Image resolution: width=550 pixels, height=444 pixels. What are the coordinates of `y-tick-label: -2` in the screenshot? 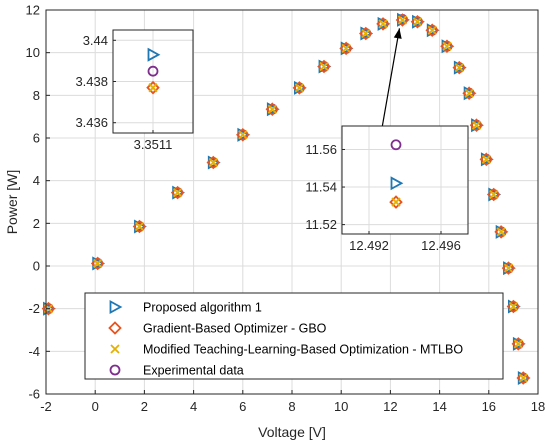 It's located at (34, 308).